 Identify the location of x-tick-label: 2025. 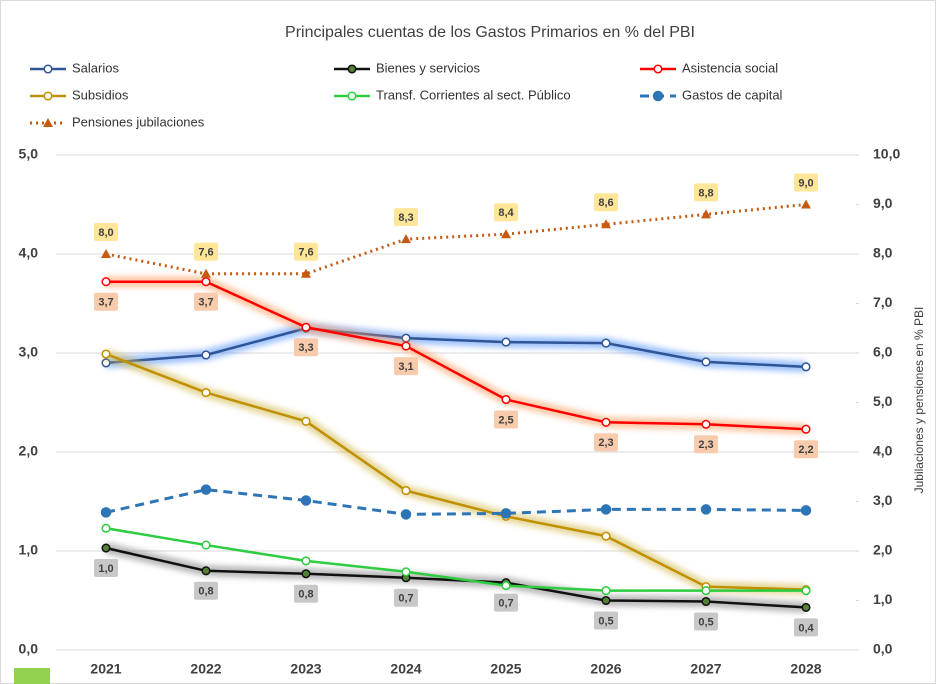
(505, 669).